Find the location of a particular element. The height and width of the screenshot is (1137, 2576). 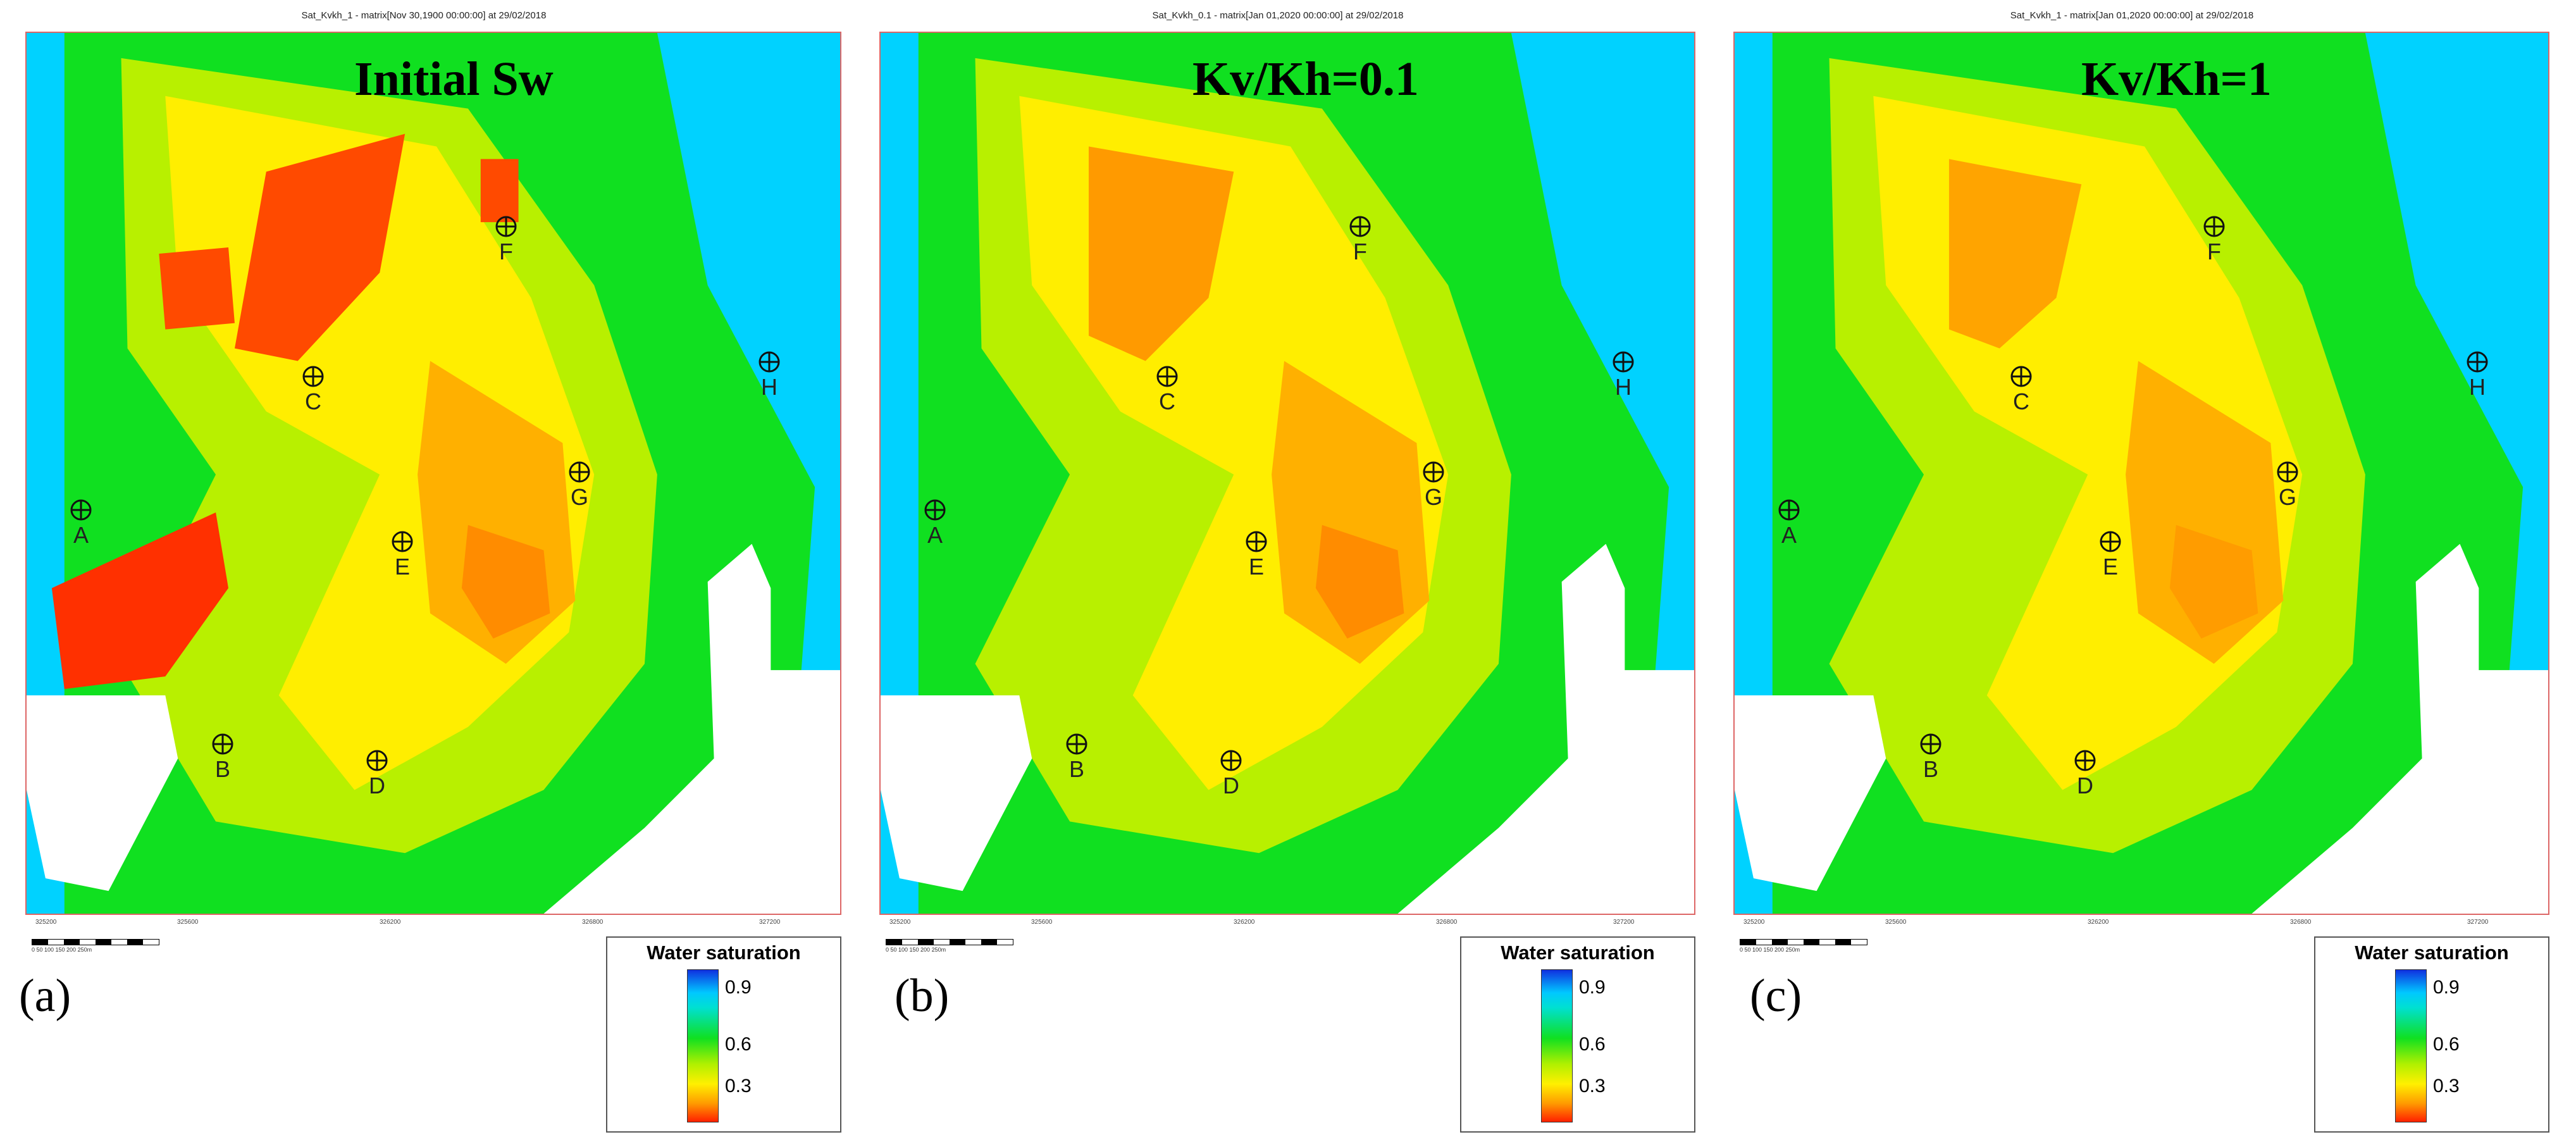

well-label: A is located at coordinates (81, 535).